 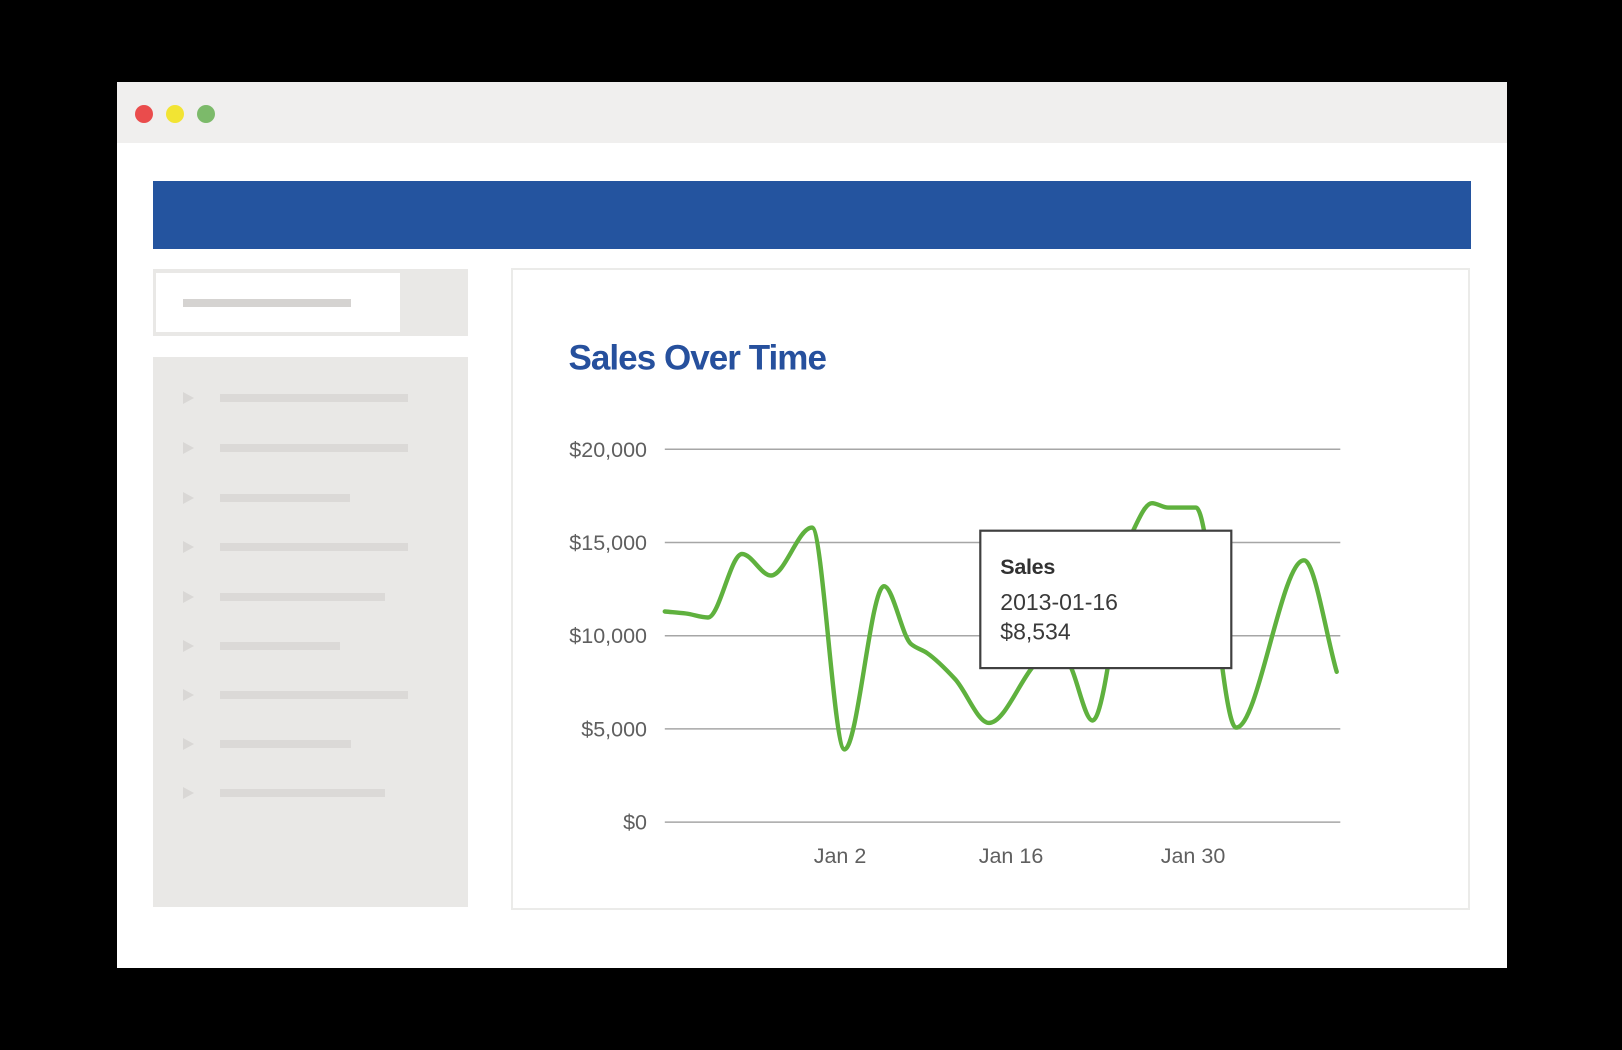 I want to click on svg-text: $5,000, so click(x=614, y=729).